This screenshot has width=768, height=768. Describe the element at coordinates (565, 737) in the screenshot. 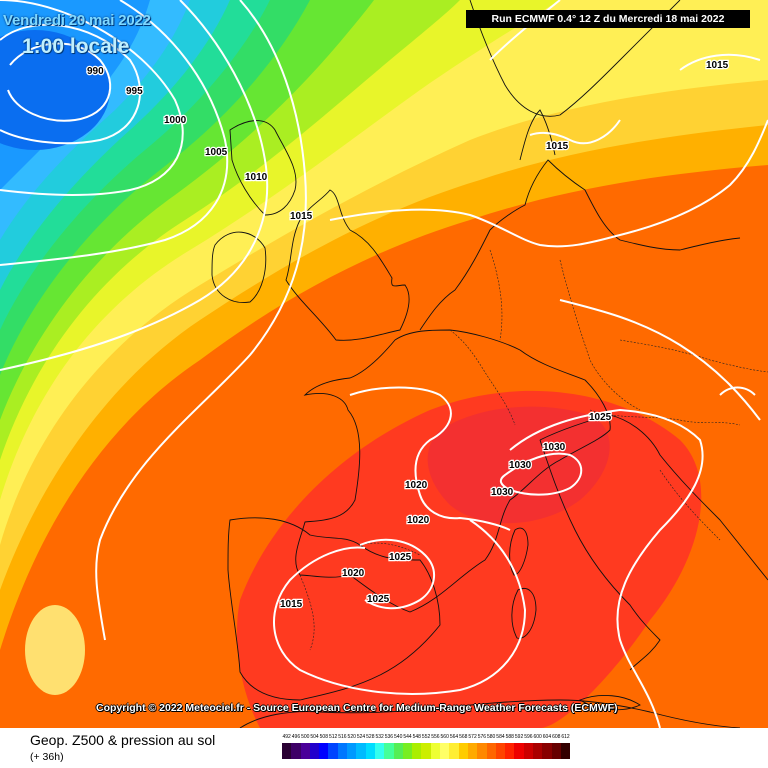

I see `legend-tick-label: 612` at that location.